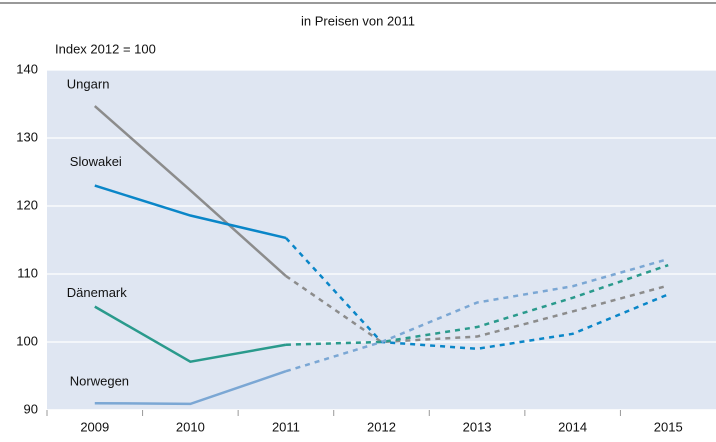 The height and width of the screenshot is (442, 716). What do you see at coordinates (31, 408) in the screenshot?
I see `y-tick-label: 90` at bounding box center [31, 408].